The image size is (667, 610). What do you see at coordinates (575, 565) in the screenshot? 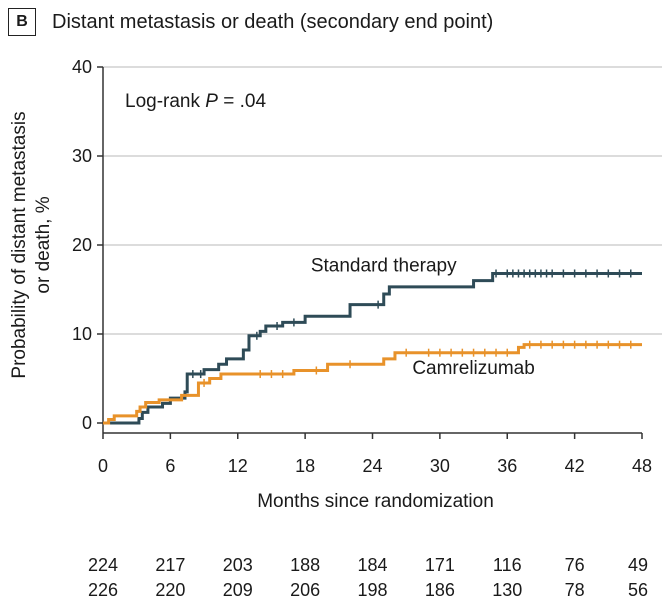
I see `risk-count: 76` at bounding box center [575, 565].